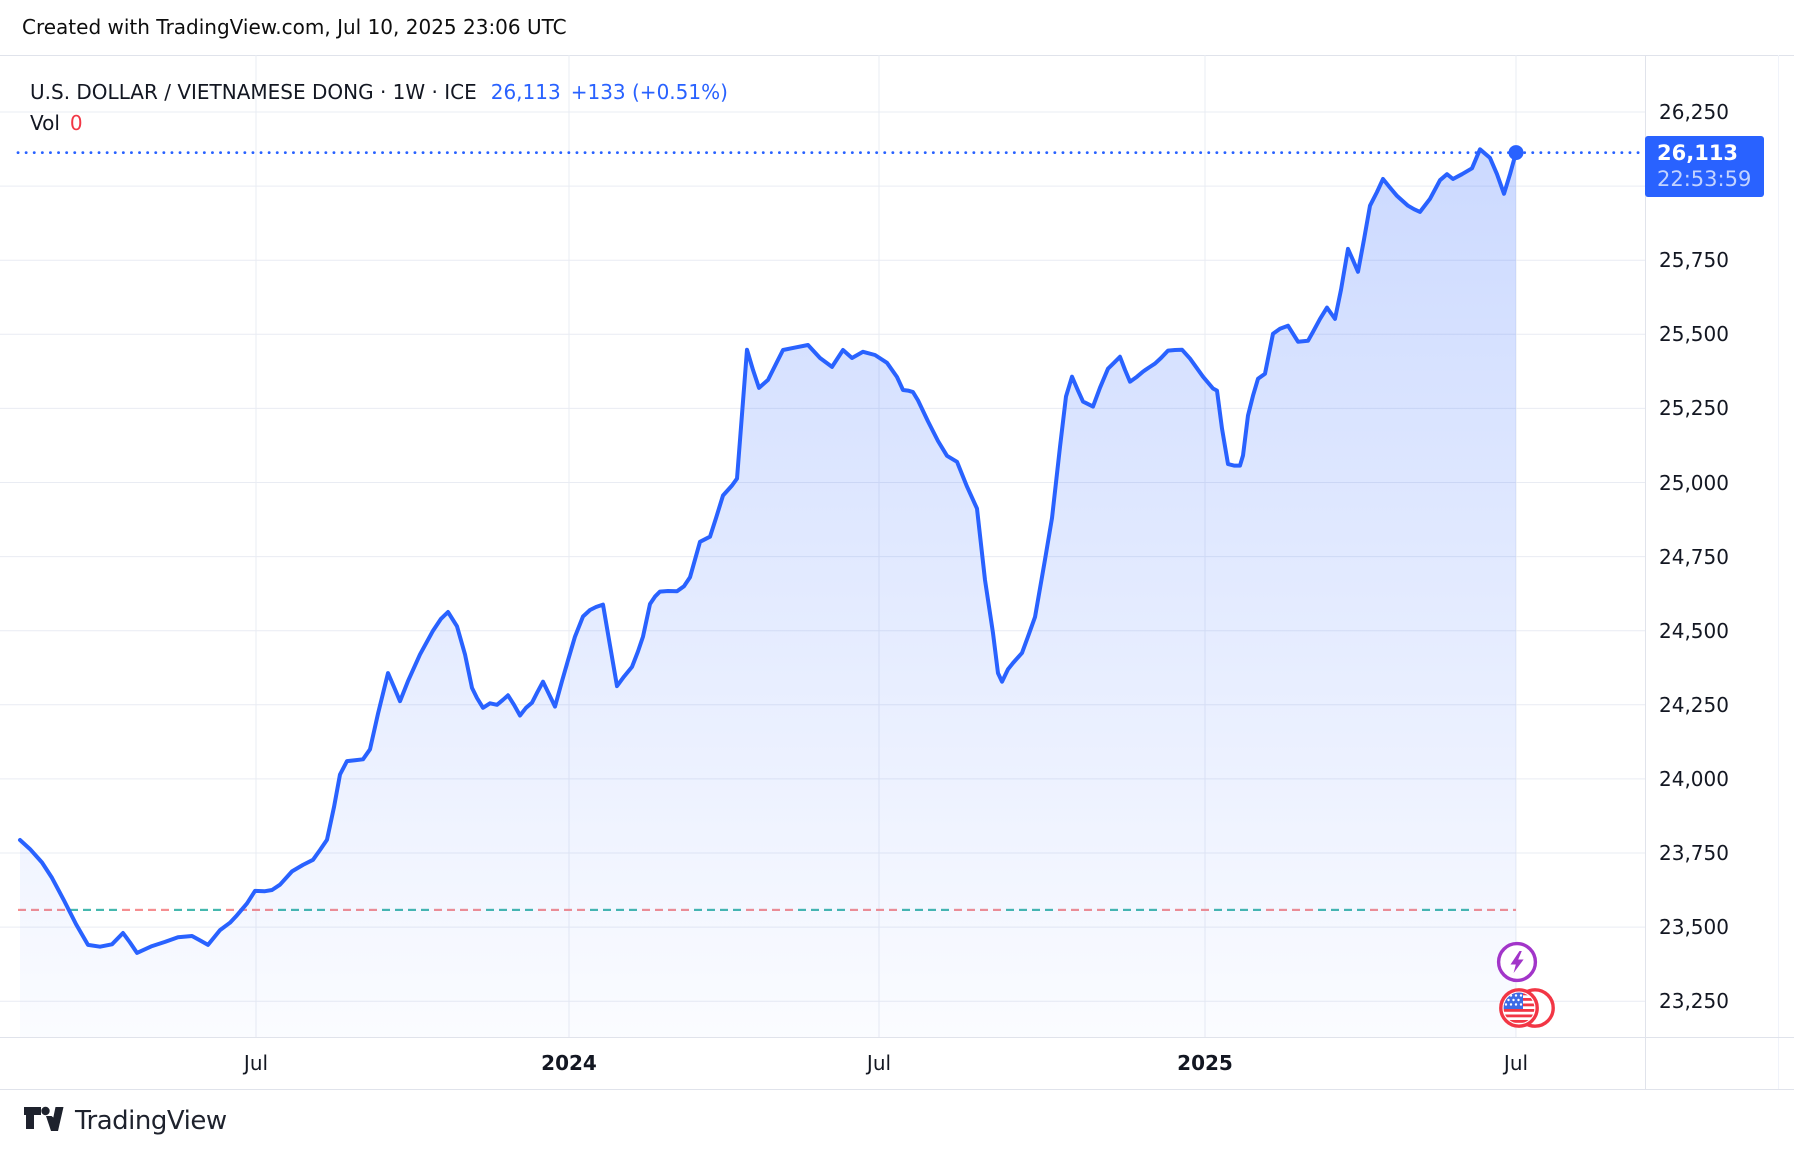 Image resolution: width=1794 pixels, height=1162 pixels. What do you see at coordinates (1527, 1010) in the screenshot?
I see `us-flag-icon` at bounding box center [1527, 1010].